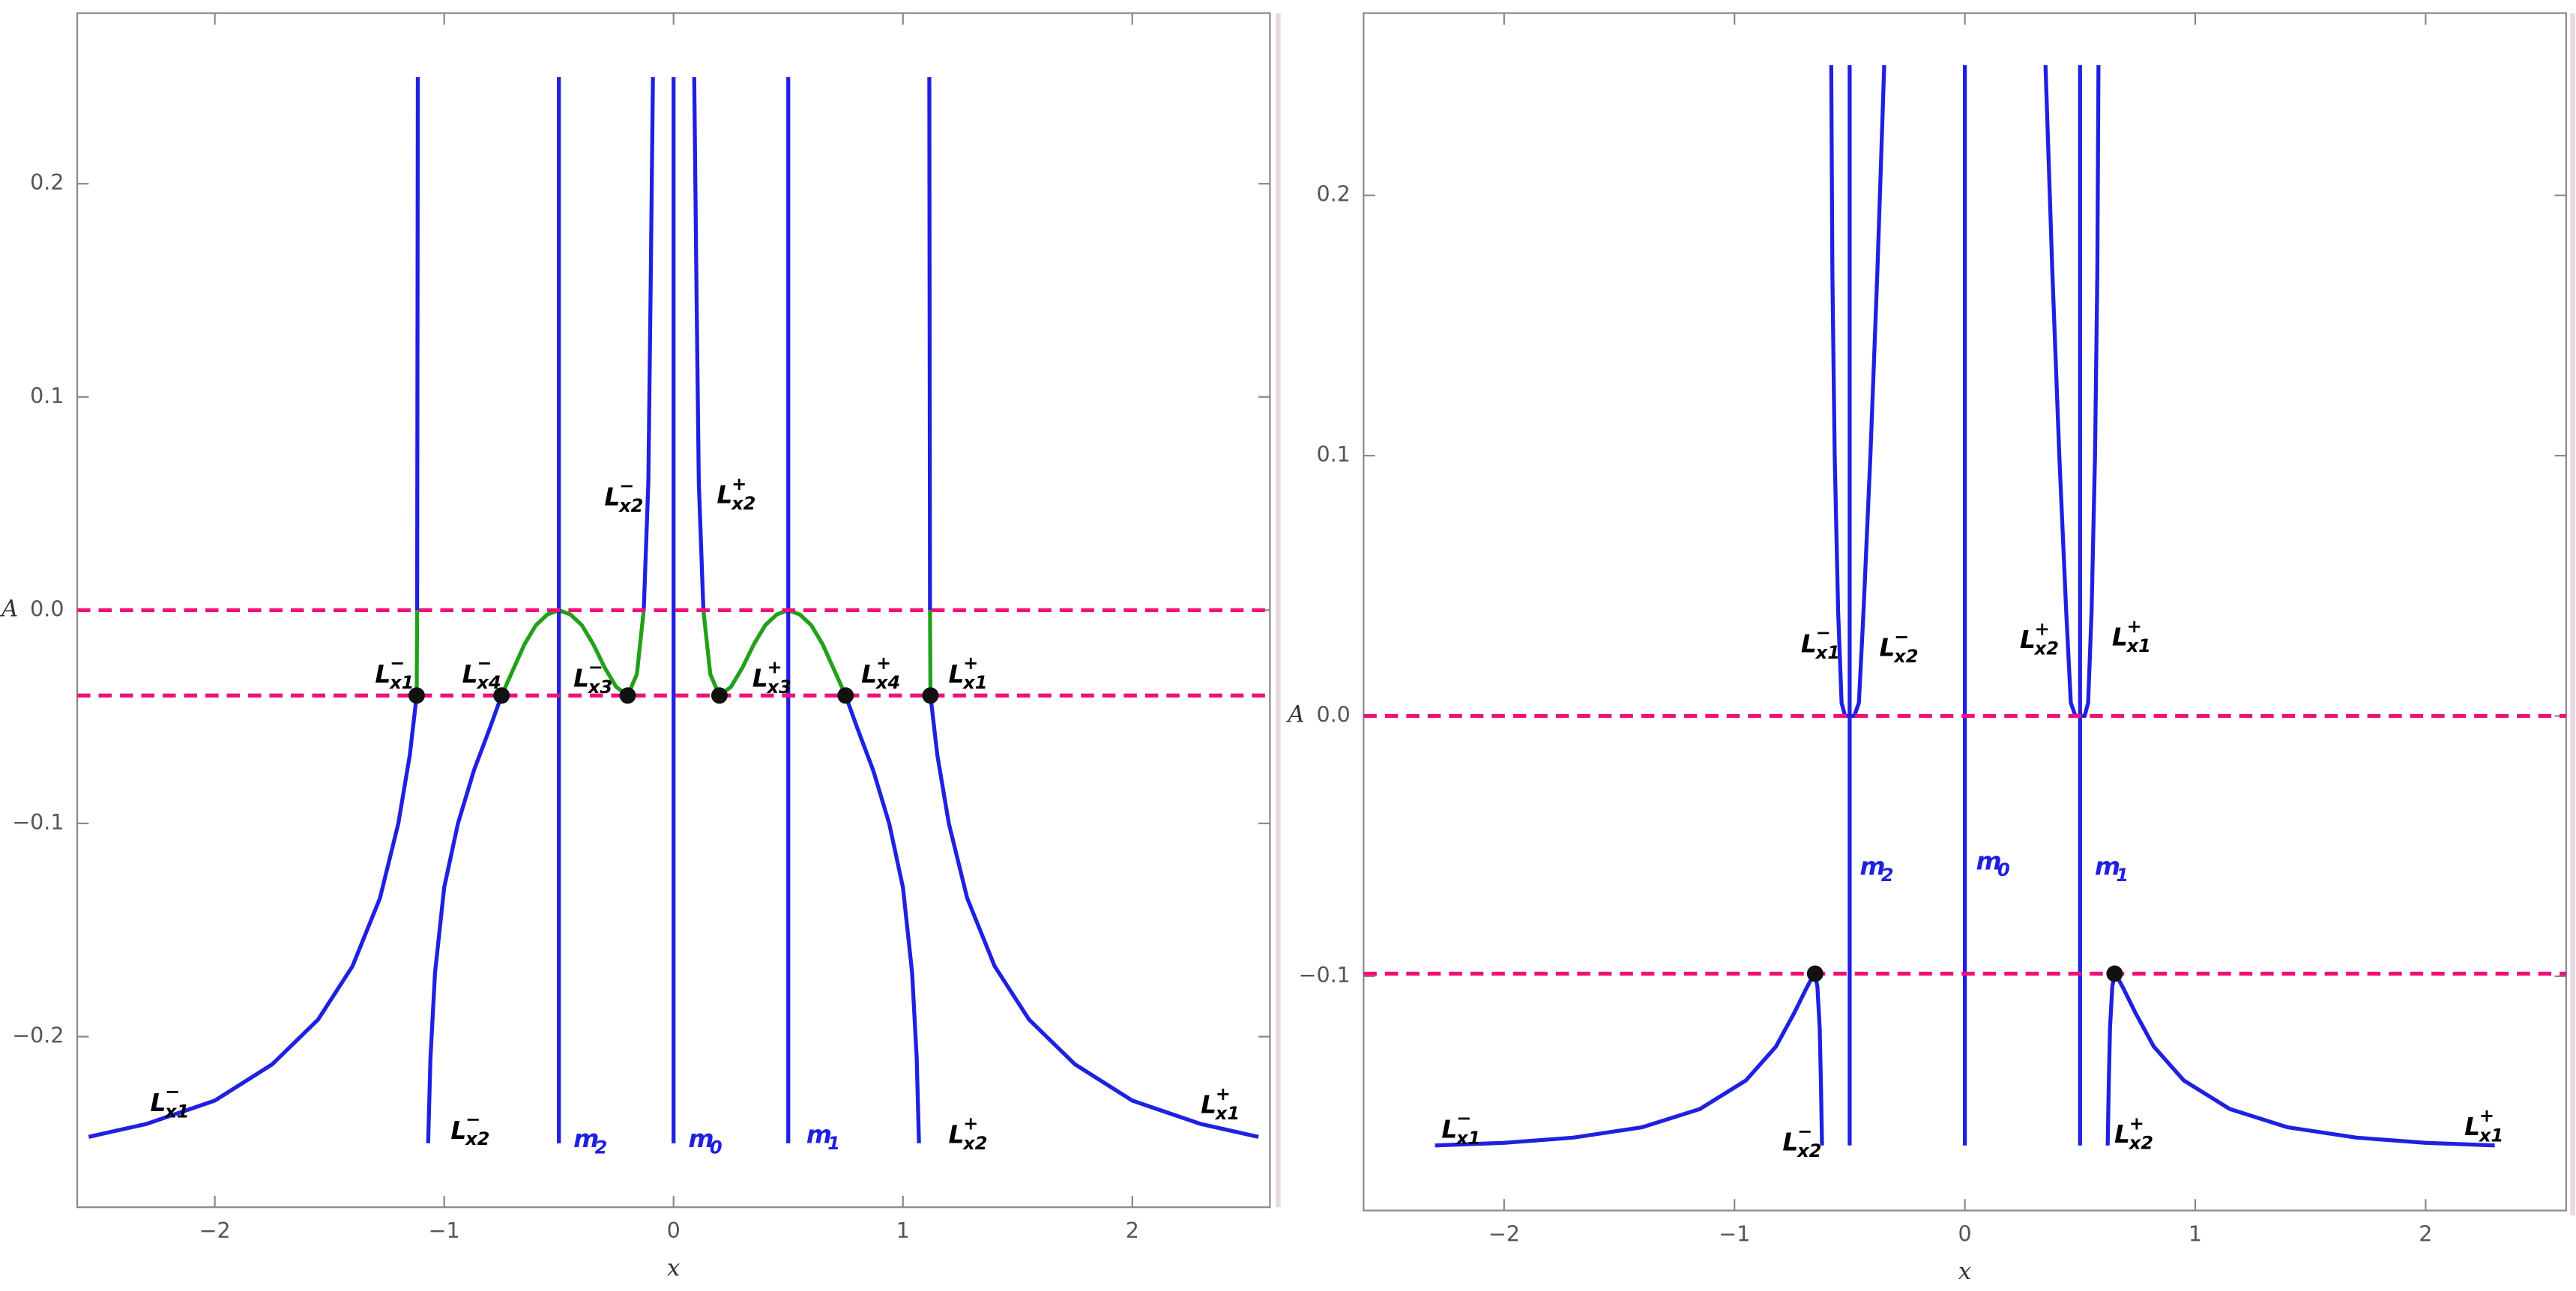 The height and width of the screenshot is (1291, 2576). I want to click on y-tick-label: 0.2, so click(47, 182).